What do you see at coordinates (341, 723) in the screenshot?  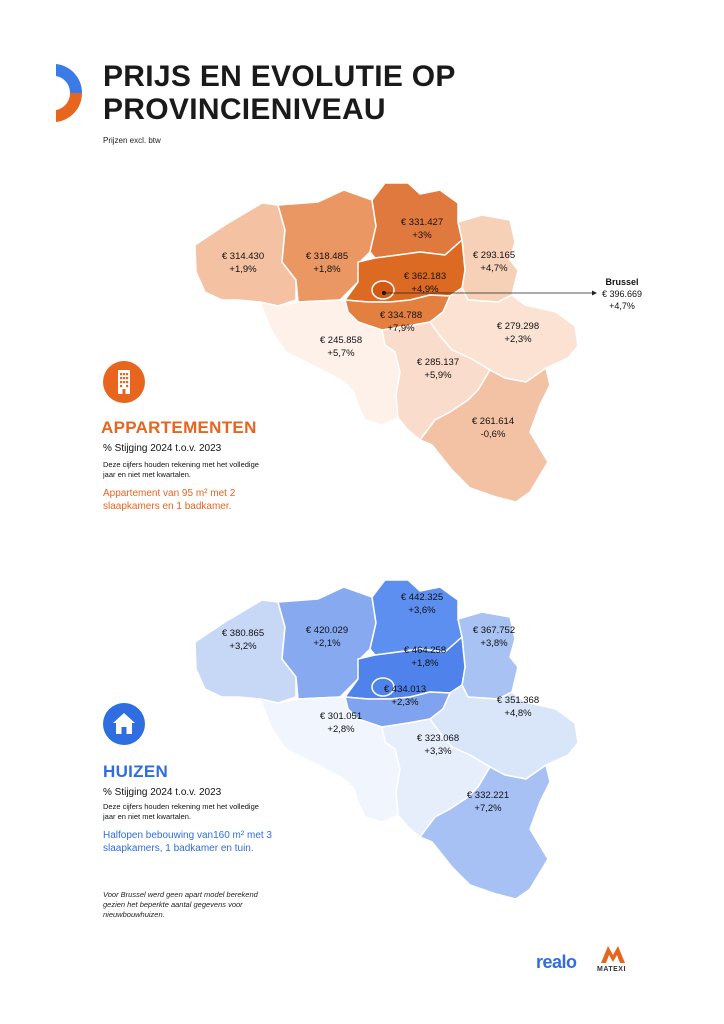 I see `house-label-hainaut: € 301.051 +2,8%` at bounding box center [341, 723].